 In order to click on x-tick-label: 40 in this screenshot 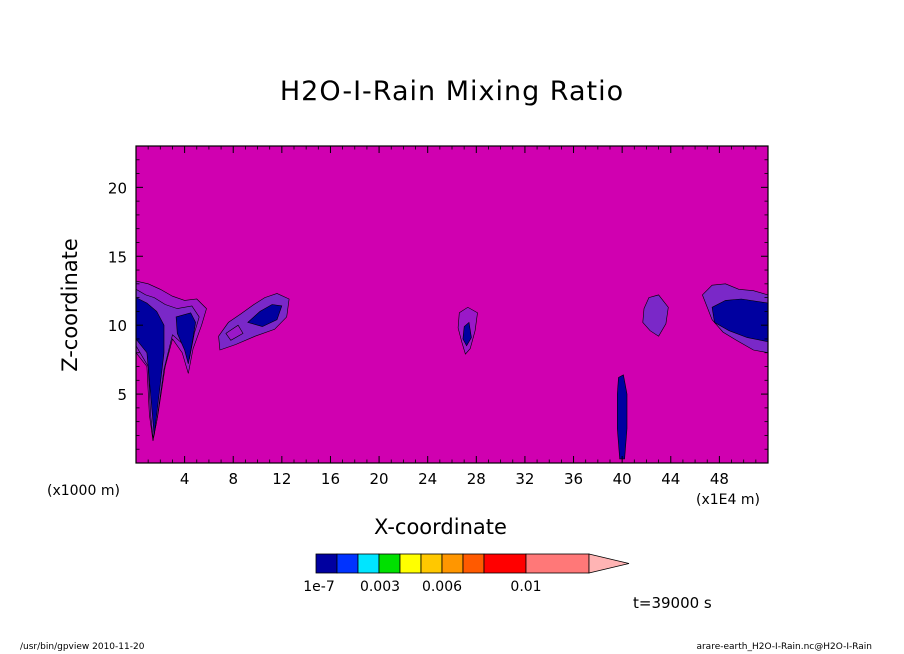, I will do `click(622, 479)`.